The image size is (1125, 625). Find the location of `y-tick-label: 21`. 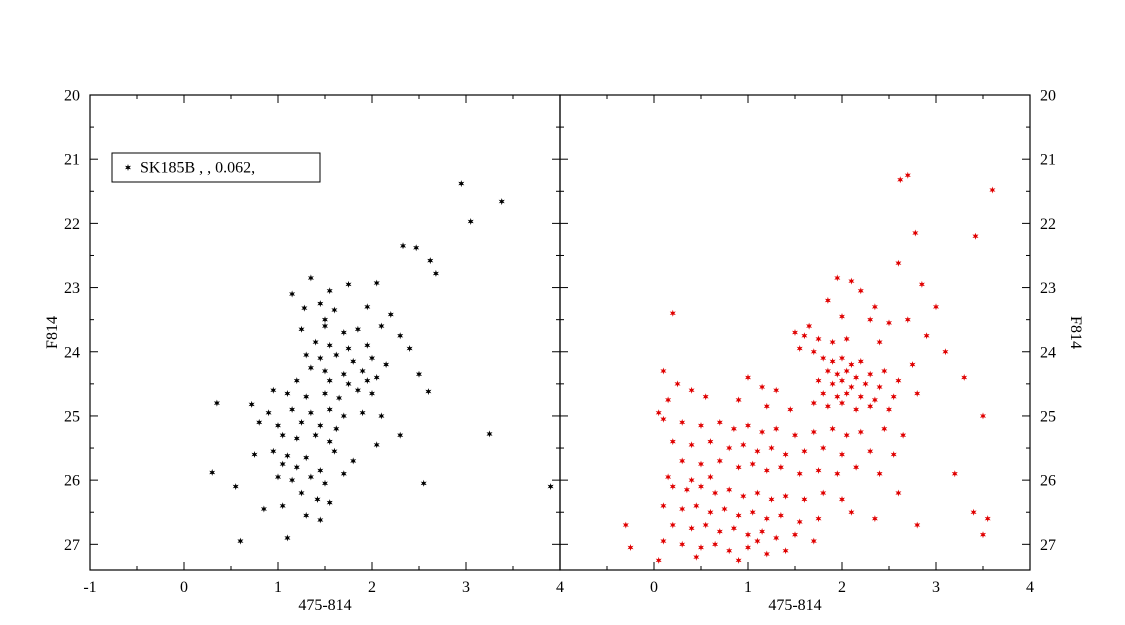

y-tick-label: 21 is located at coordinates (1048, 160).